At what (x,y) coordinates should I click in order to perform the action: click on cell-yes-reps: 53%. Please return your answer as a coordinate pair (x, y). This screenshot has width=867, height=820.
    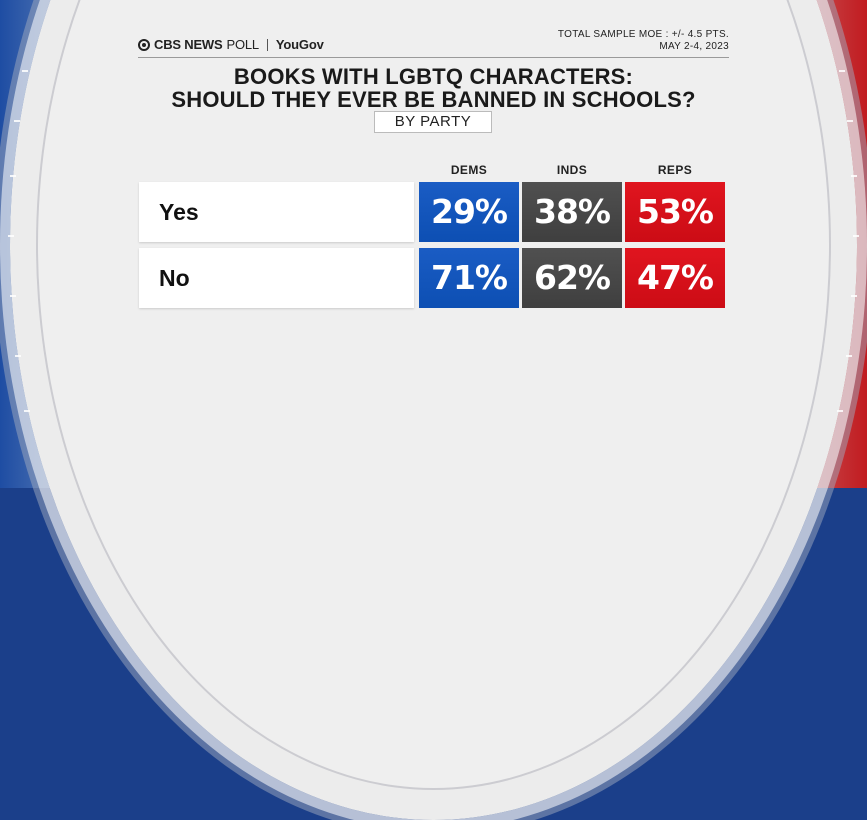
    Looking at the image, I should click on (675, 212).